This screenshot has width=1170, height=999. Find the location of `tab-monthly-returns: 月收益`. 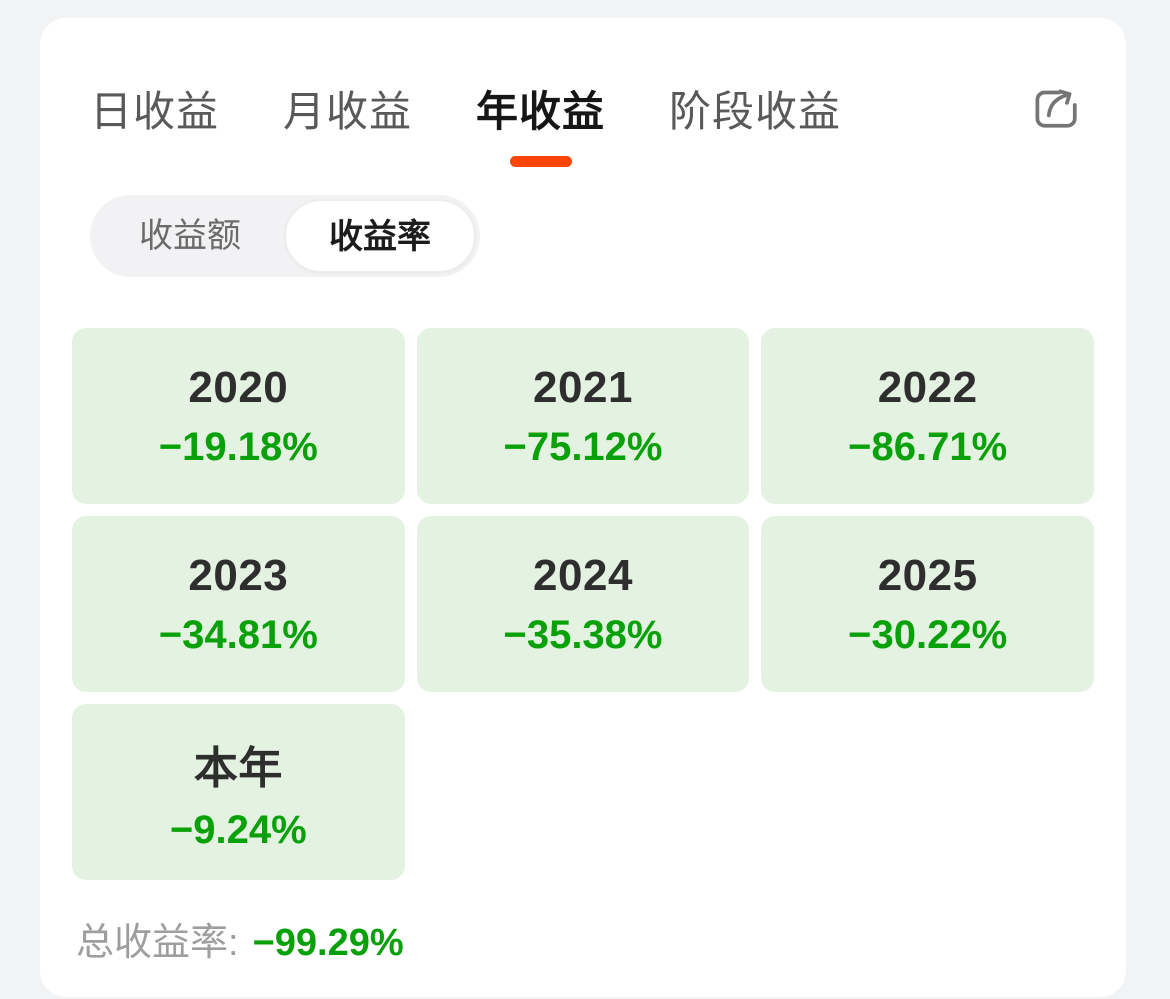

tab-monthly-returns: 月收益 is located at coordinates (348, 111).